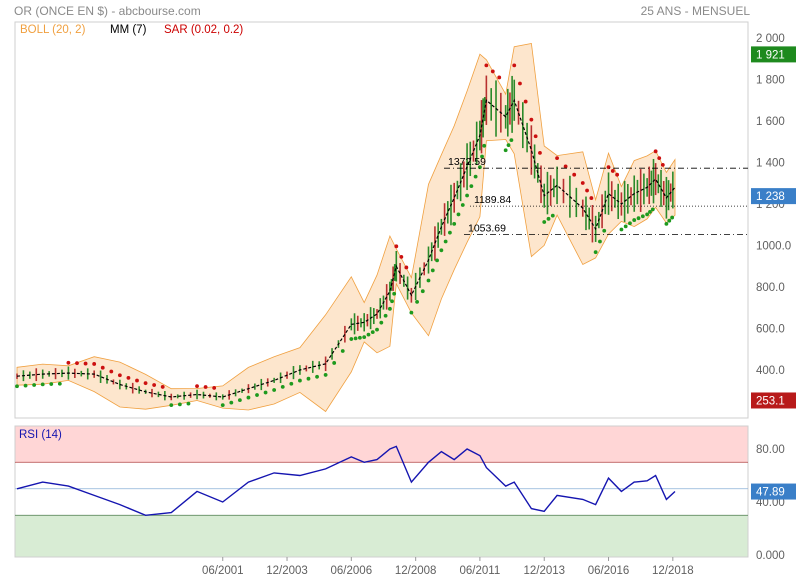  I want to click on rsi-line, so click(346, 481).